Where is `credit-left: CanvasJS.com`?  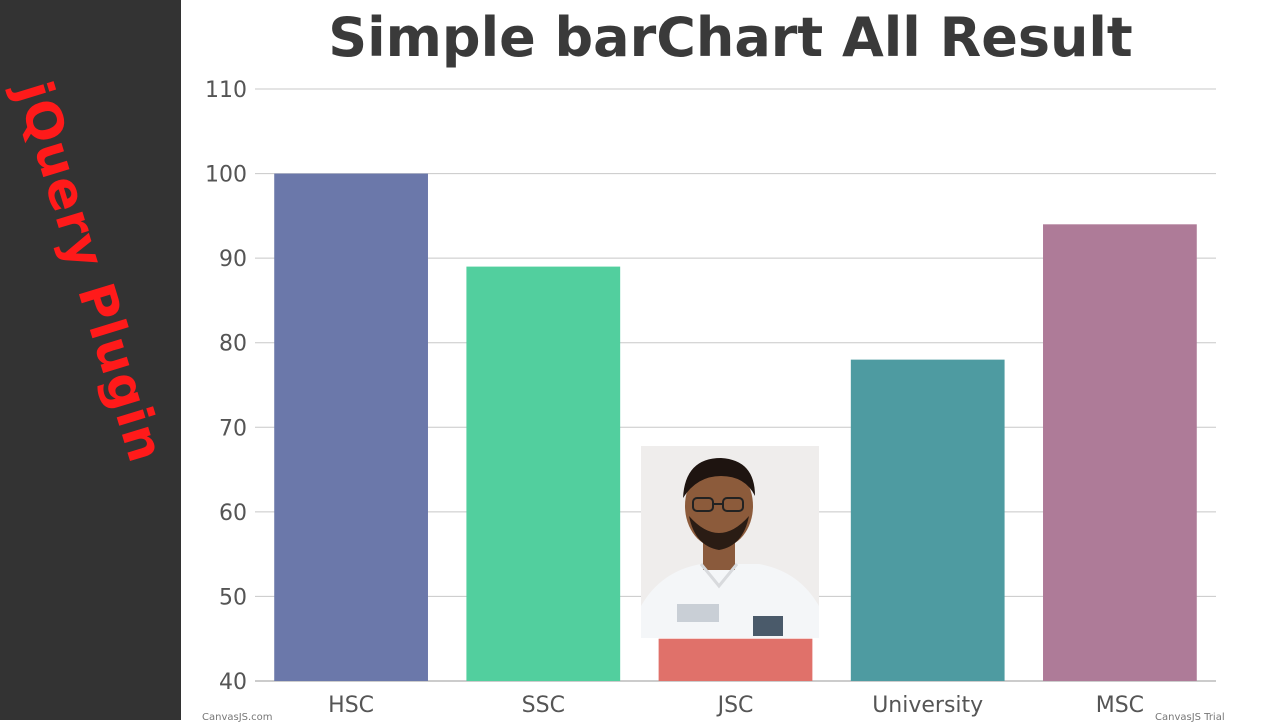 credit-left: CanvasJS.com is located at coordinates (237, 717).